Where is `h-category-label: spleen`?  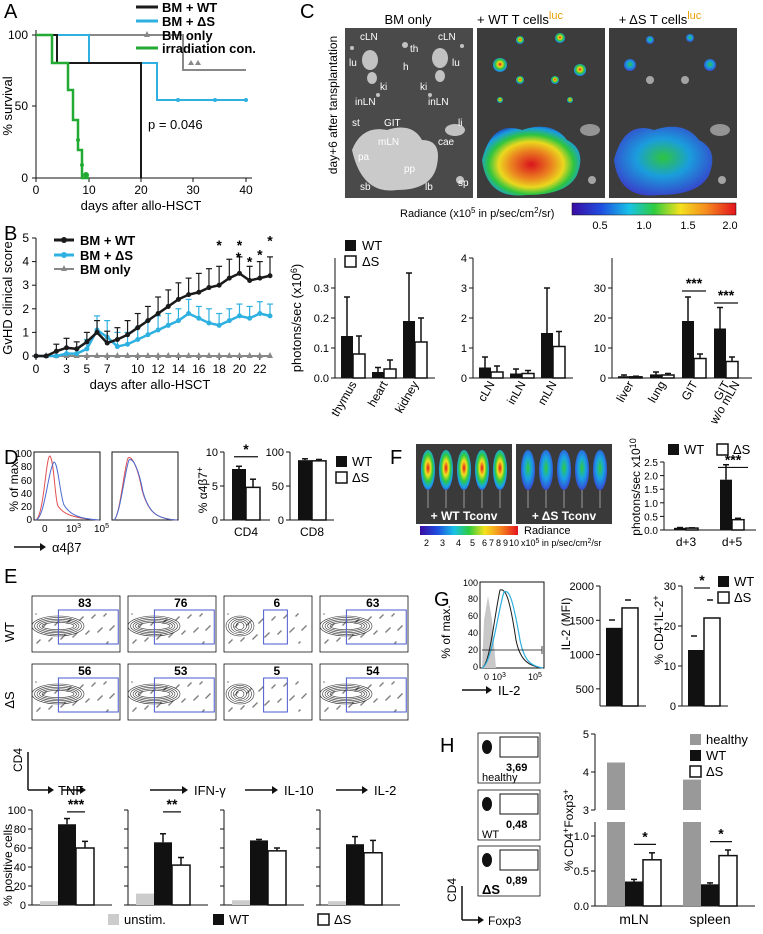 h-category-label: spleen is located at coordinates (709, 919).